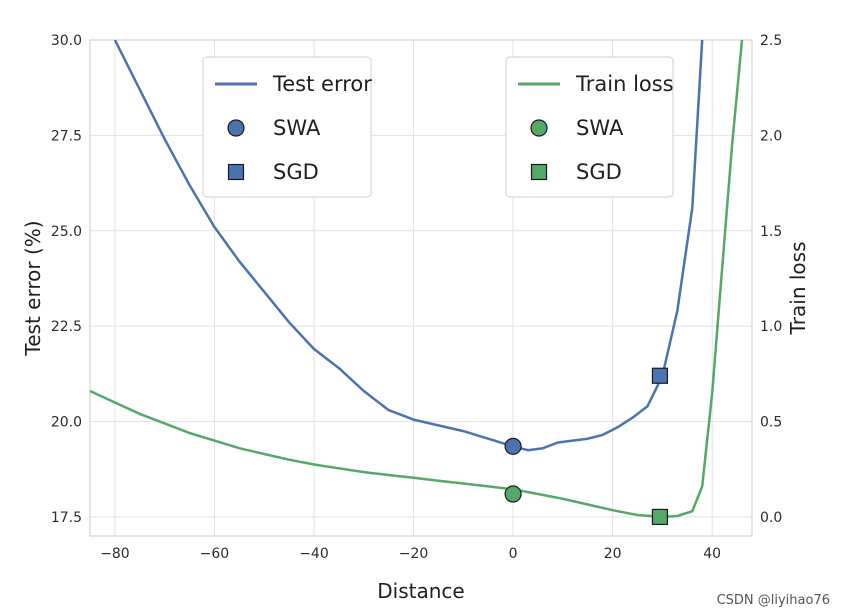 This screenshot has height=615, width=843. What do you see at coordinates (115, 554) in the screenshot?
I see `x-tick-label: −80` at bounding box center [115, 554].